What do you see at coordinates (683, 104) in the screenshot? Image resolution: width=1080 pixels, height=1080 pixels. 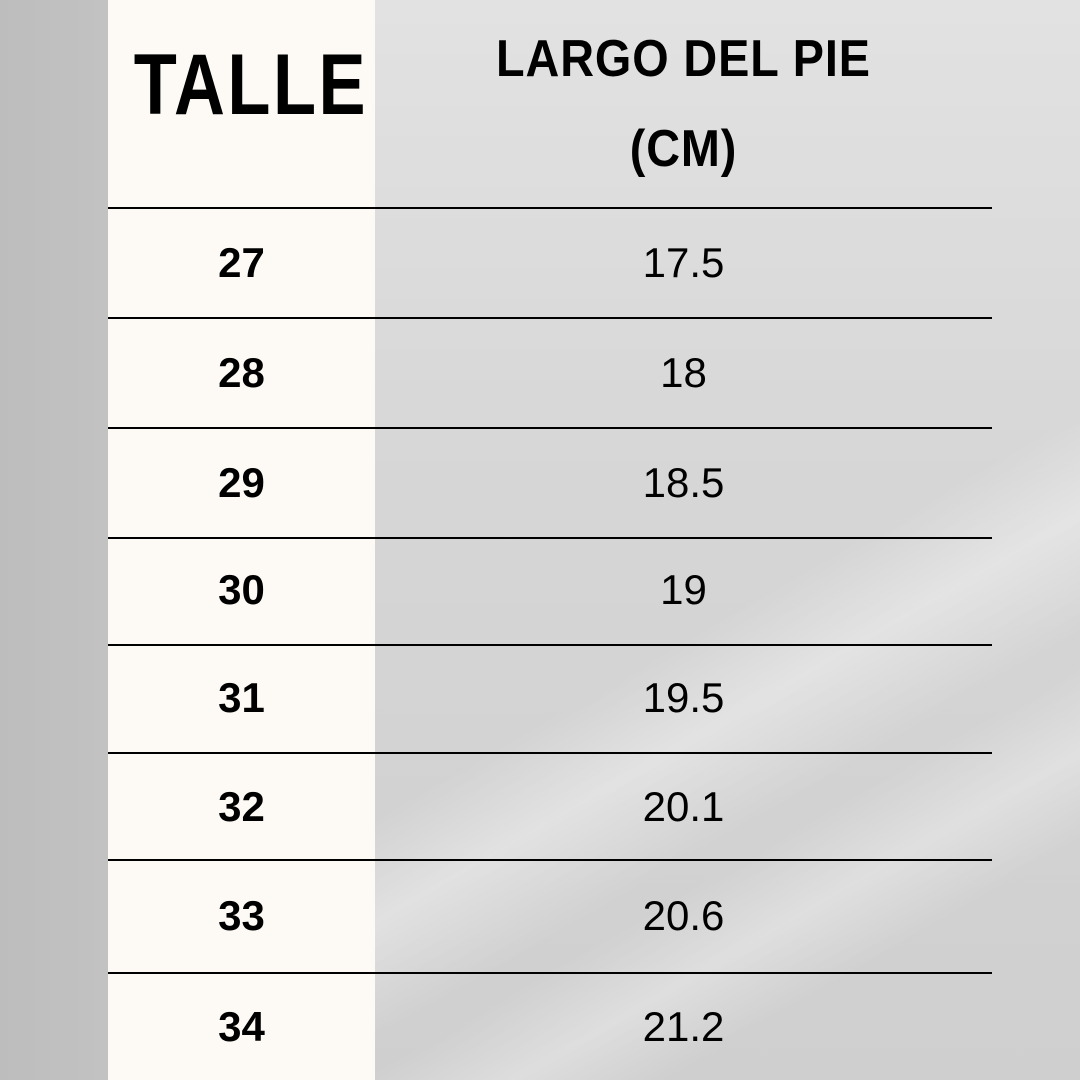 I see `length-header: LARGO DEL PIE (CM)` at bounding box center [683, 104].